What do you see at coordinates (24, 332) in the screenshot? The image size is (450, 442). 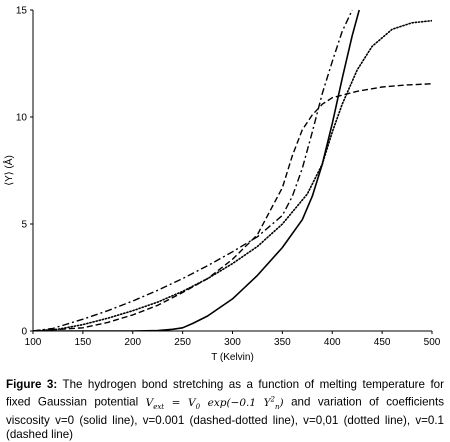 I see `y-tick-label: 0` at bounding box center [24, 332].